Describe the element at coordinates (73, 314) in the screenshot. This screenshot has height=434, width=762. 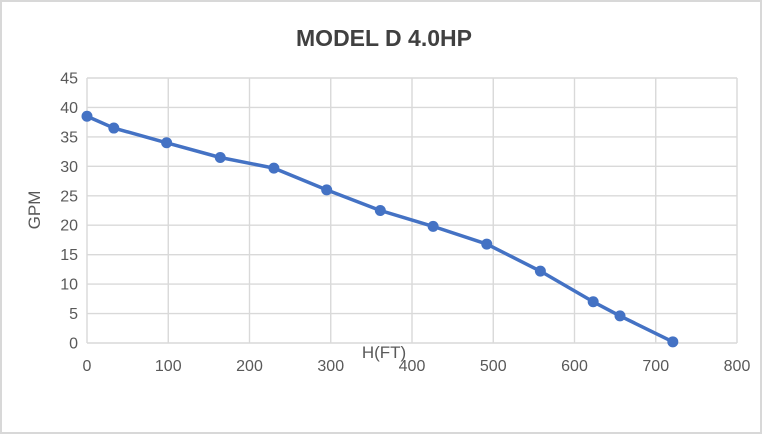
I see `y-tick-label: 5` at that location.